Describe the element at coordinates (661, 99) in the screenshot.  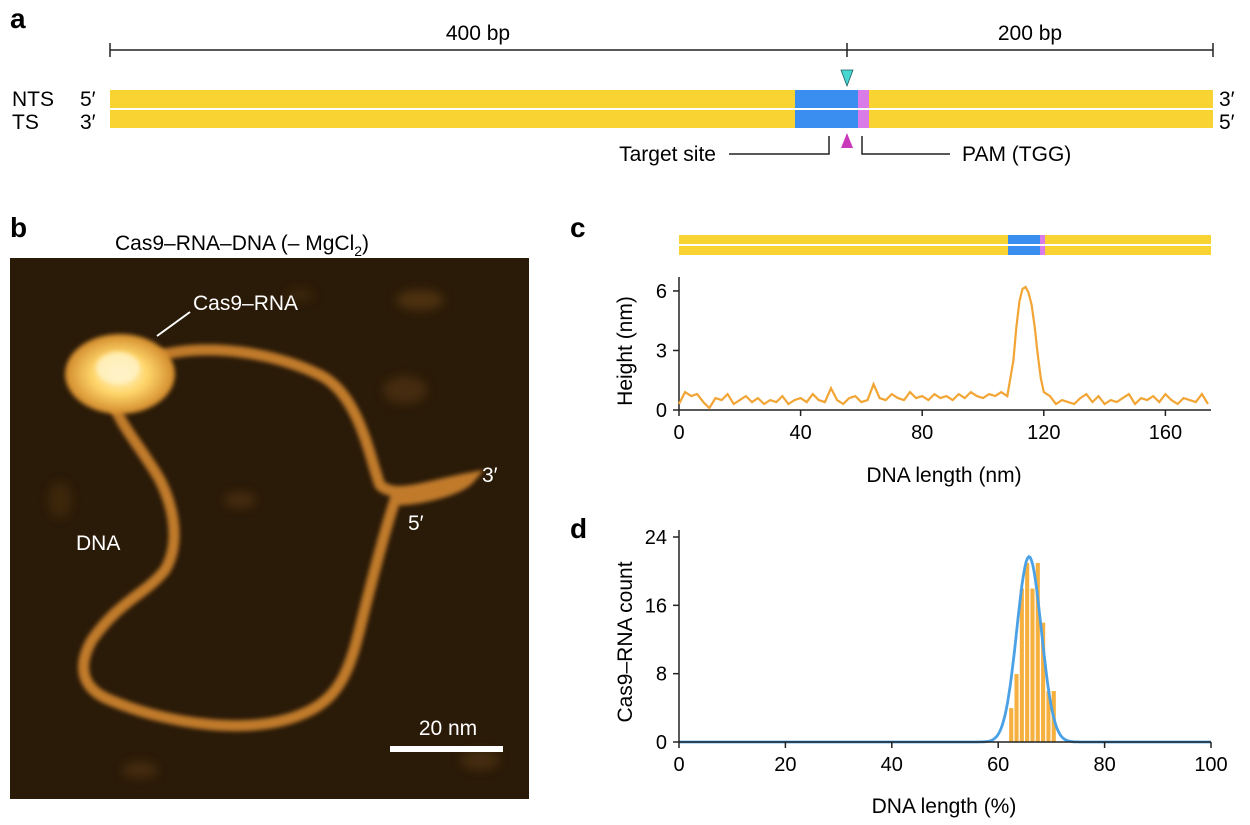
I see `nts-strand` at that location.